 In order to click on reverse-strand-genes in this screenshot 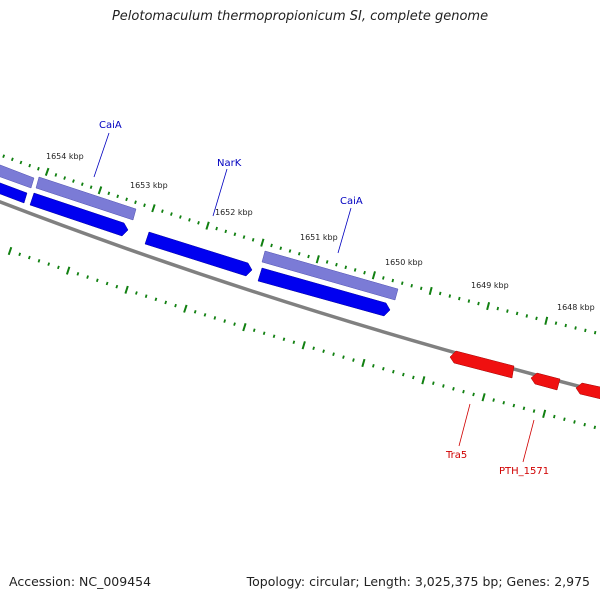, I will do `click(195, 249)`.